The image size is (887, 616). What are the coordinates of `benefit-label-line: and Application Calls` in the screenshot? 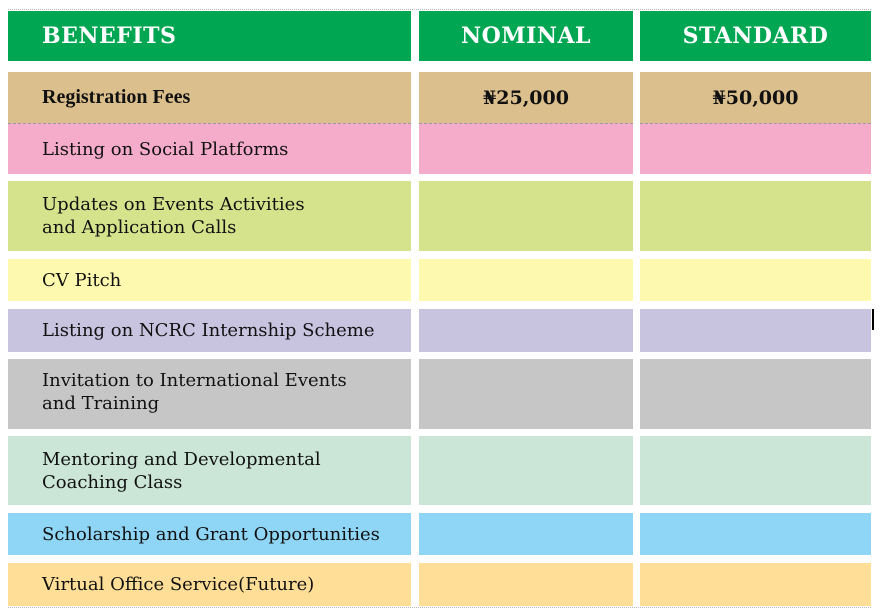 It's located at (139, 227).